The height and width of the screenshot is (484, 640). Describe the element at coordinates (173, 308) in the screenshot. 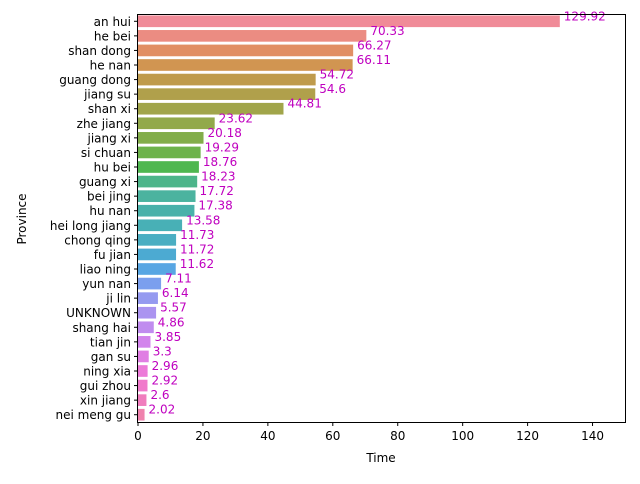

I see `bar-value-label: 5.57` at that location.